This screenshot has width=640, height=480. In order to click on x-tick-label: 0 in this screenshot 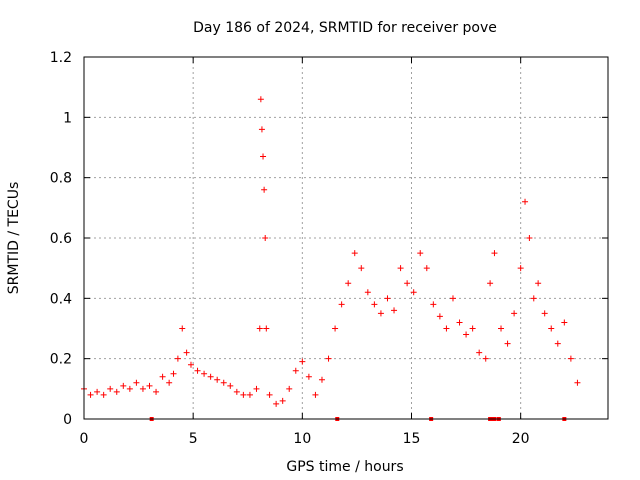, I will do `click(84, 439)`.